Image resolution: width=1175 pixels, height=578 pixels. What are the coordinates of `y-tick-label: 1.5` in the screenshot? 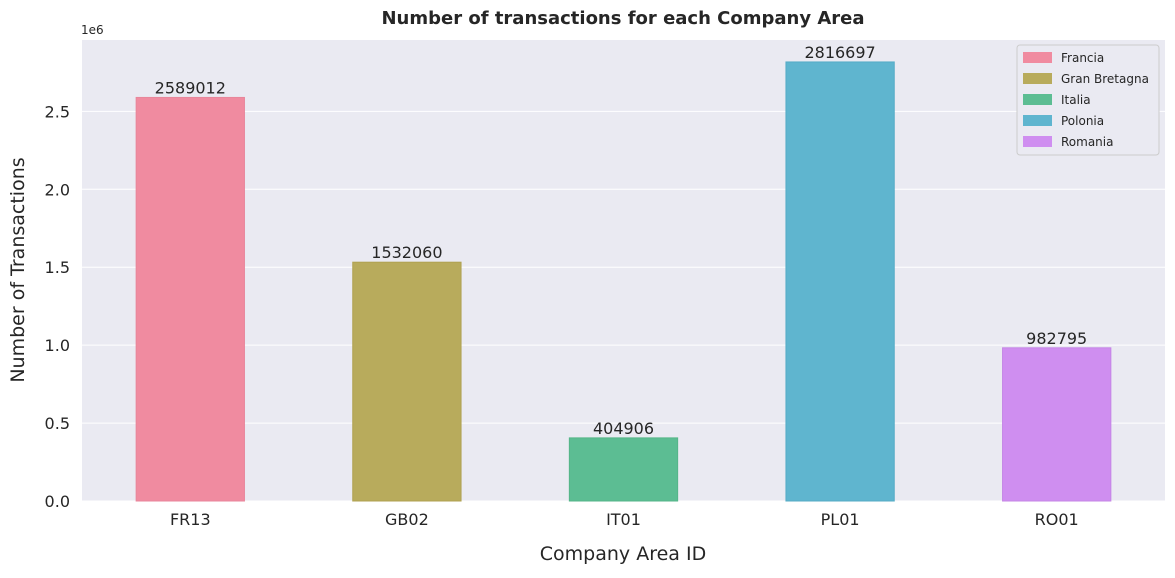 It's located at (57, 267).